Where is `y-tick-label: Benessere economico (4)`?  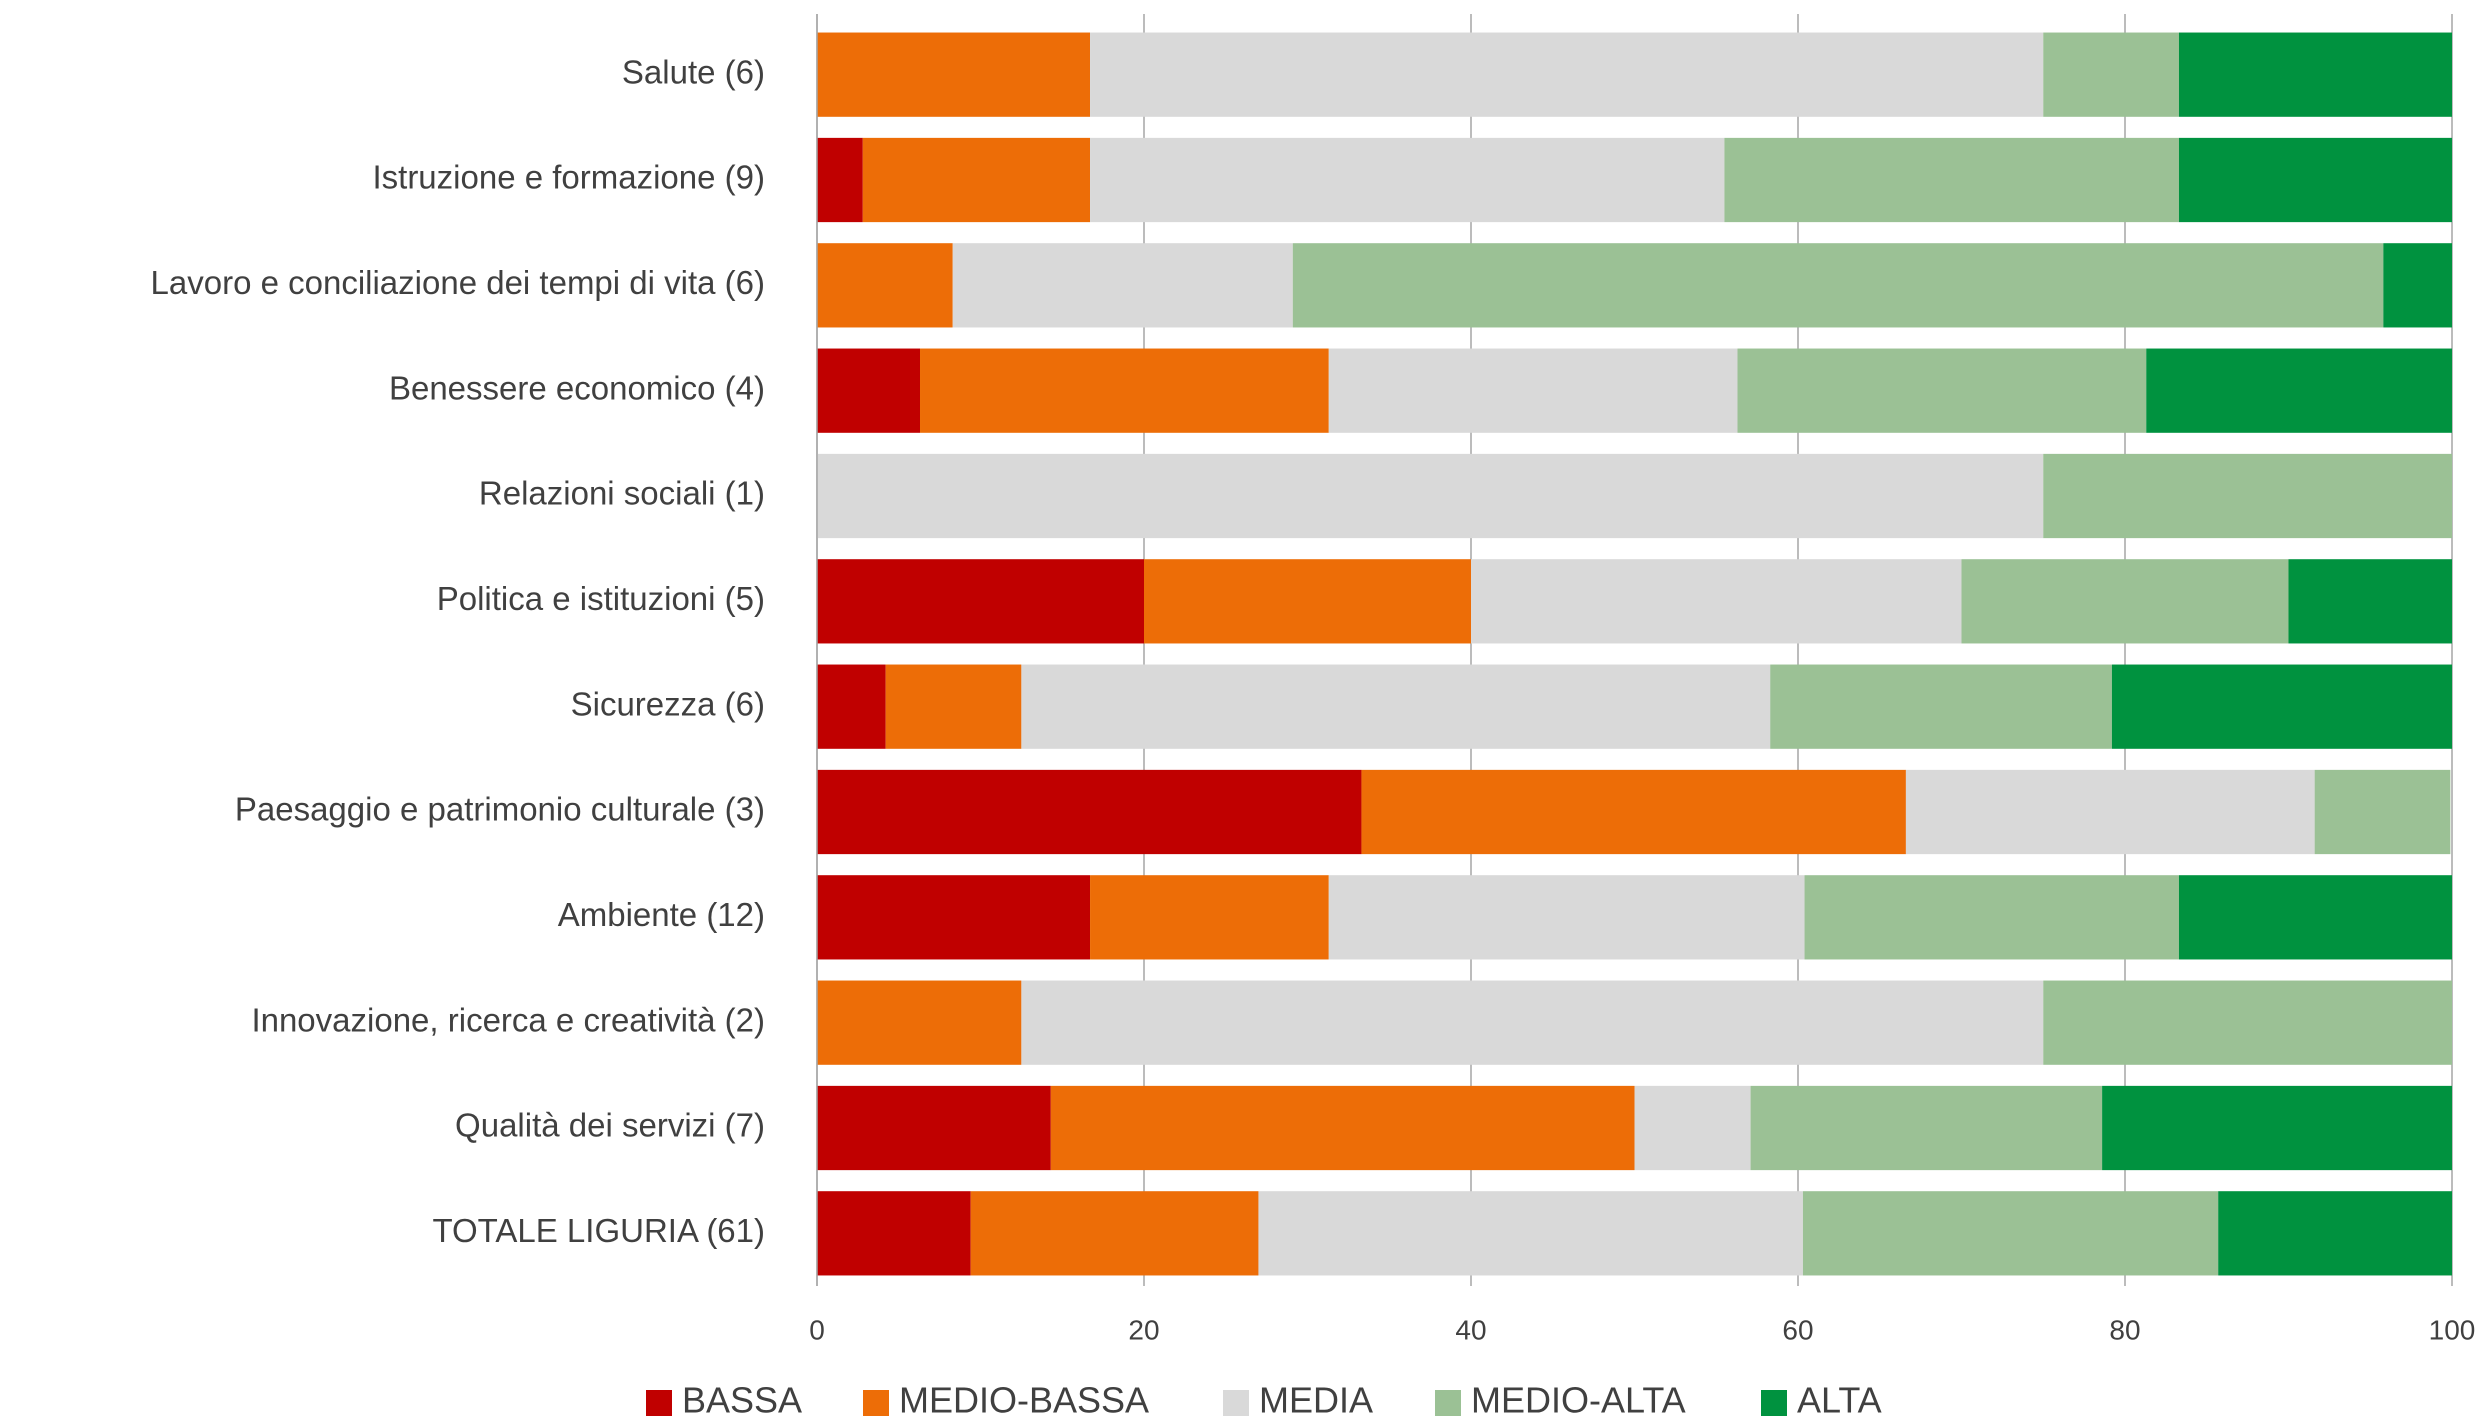
y-tick-label: Benessere economico (4) is located at coordinates (577, 387).